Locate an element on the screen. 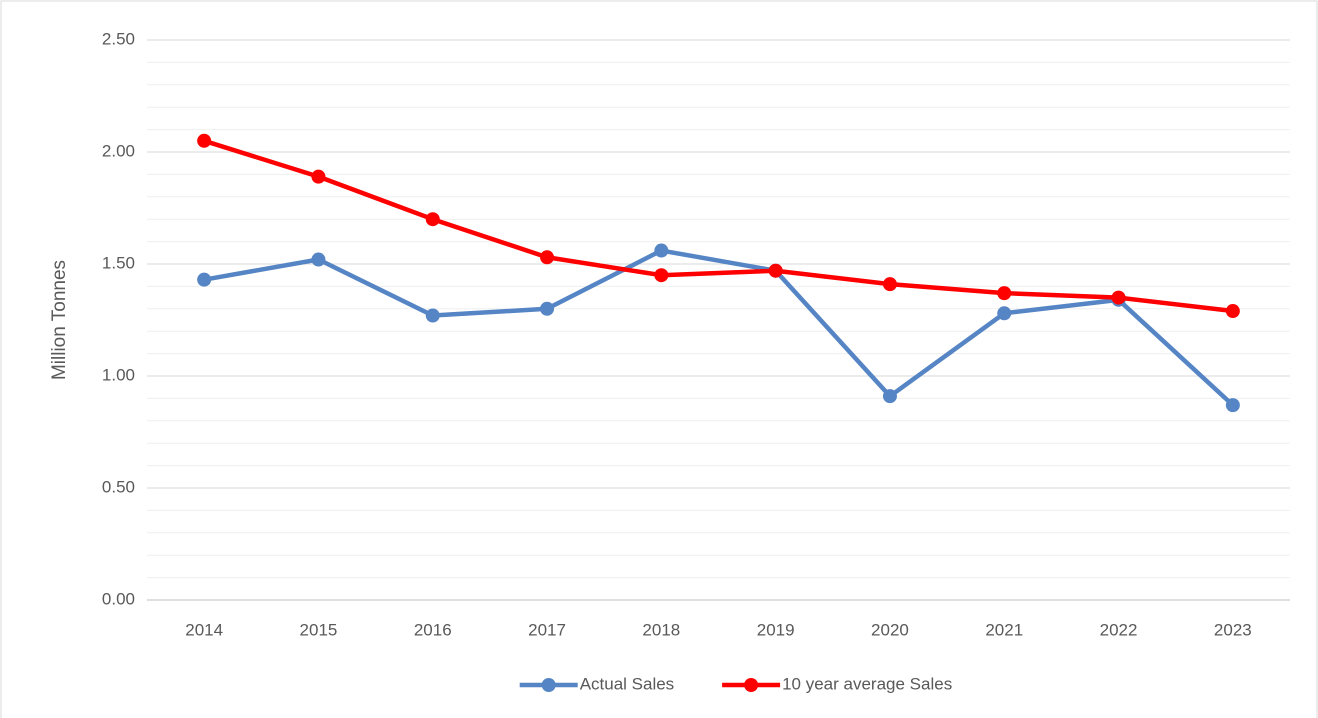 Image resolution: width=1318 pixels, height=718 pixels. x-tick-label: 2021 is located at coordinates (1004, 629).